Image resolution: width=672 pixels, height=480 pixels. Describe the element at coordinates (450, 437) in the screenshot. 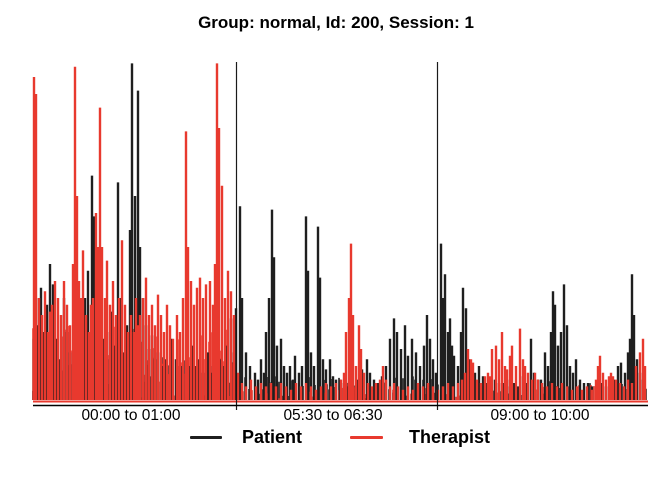

I see `legend-label-therapist: Therapist` at that location.